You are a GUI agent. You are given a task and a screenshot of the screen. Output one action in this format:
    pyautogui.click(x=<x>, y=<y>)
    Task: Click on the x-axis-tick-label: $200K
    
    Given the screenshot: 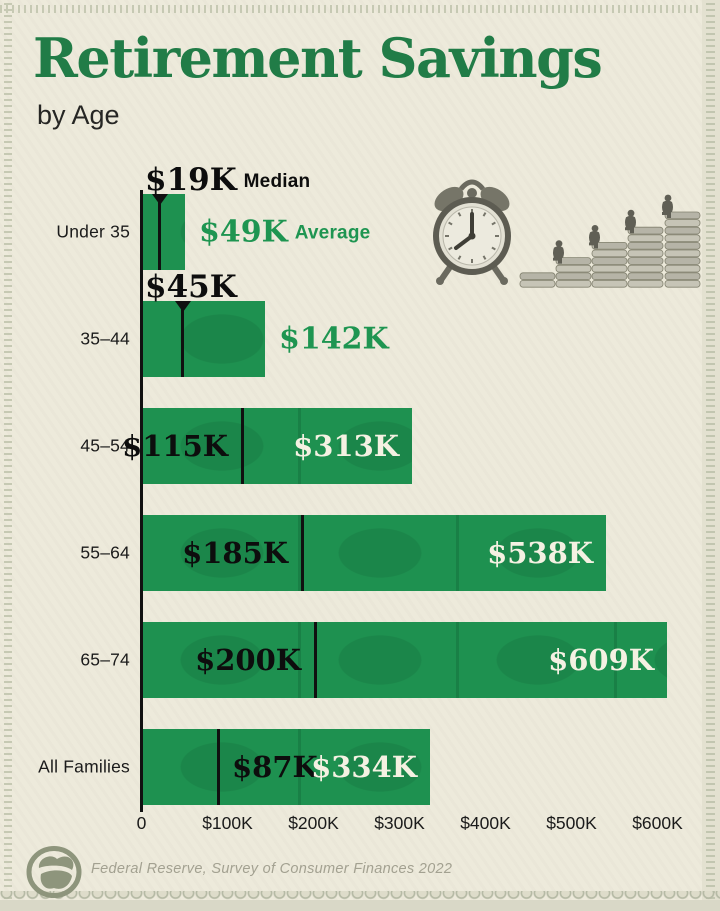 What is the action you would take?
    pyautogui.click(x=313, y=823)
    